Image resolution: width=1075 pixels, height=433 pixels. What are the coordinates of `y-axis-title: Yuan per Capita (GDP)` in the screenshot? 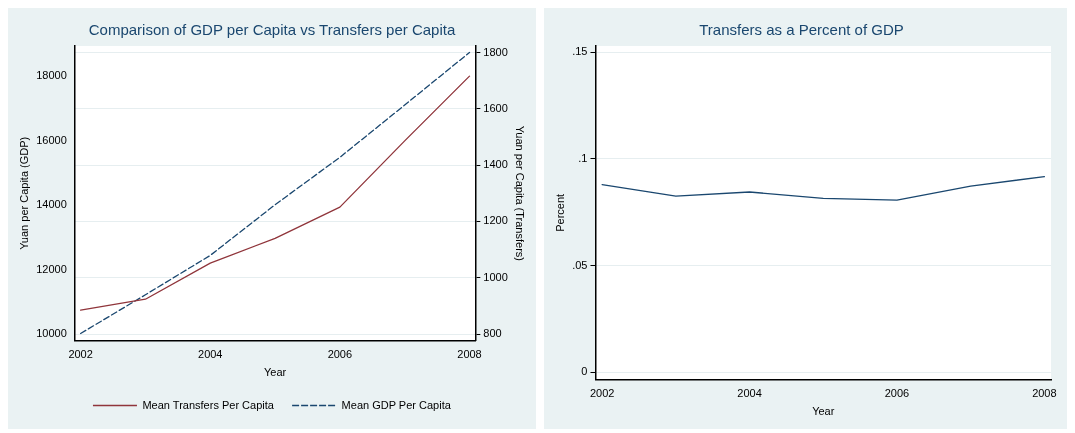 It's located at (23, 193).